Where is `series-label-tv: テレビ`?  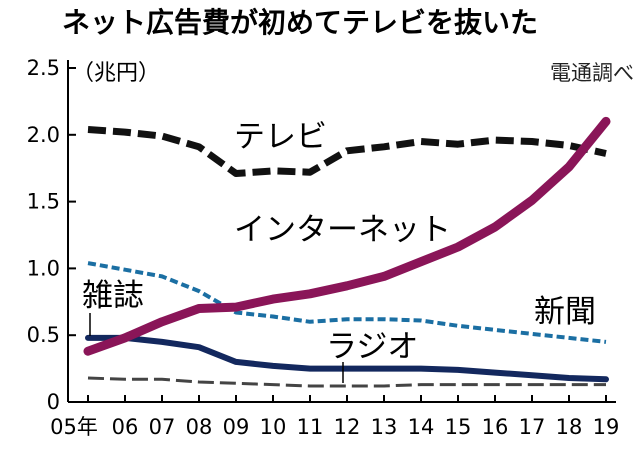 series-label-tv: テレビ is located at coordinates (280, 137).